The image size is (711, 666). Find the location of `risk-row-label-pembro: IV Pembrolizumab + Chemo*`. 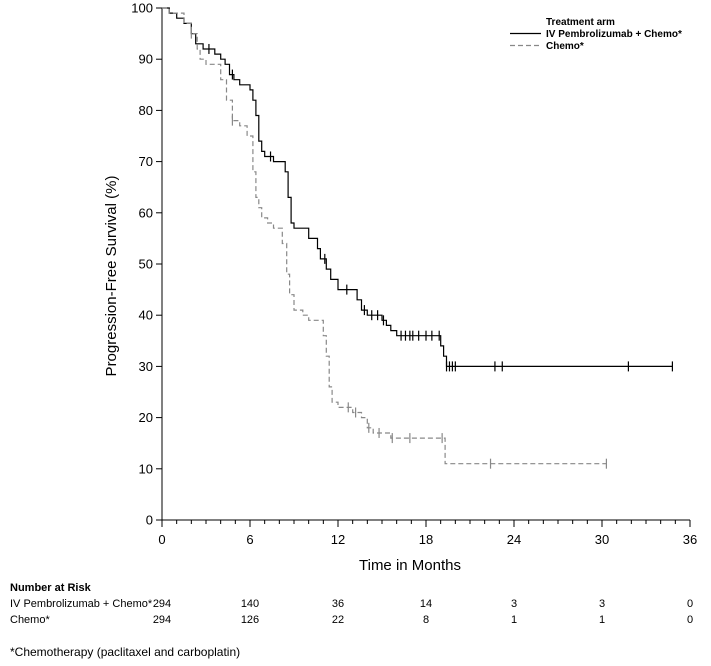

risk-row-label-pembro: IV Pembrolizumab + Chemo* is located at coordinates (81, 604).